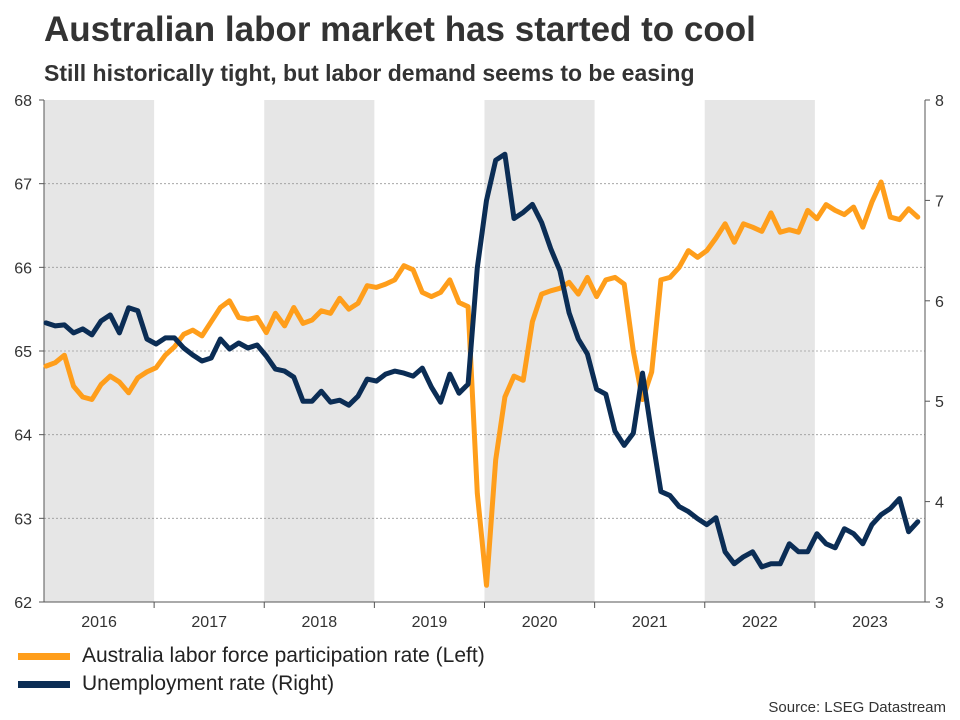  Describe the element at coordinates (540, 622) in the screenshot. I see `x-tick-label-2020: 2020` at that location.